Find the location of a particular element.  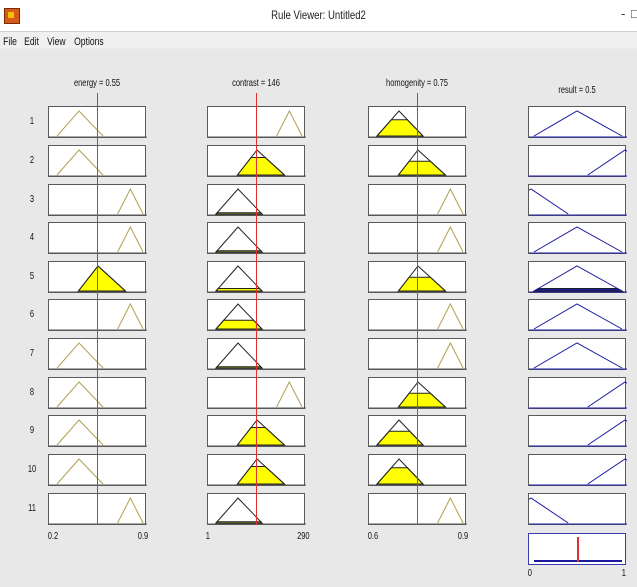

rule-number-7: 7 is located at coordinates (32, 353).